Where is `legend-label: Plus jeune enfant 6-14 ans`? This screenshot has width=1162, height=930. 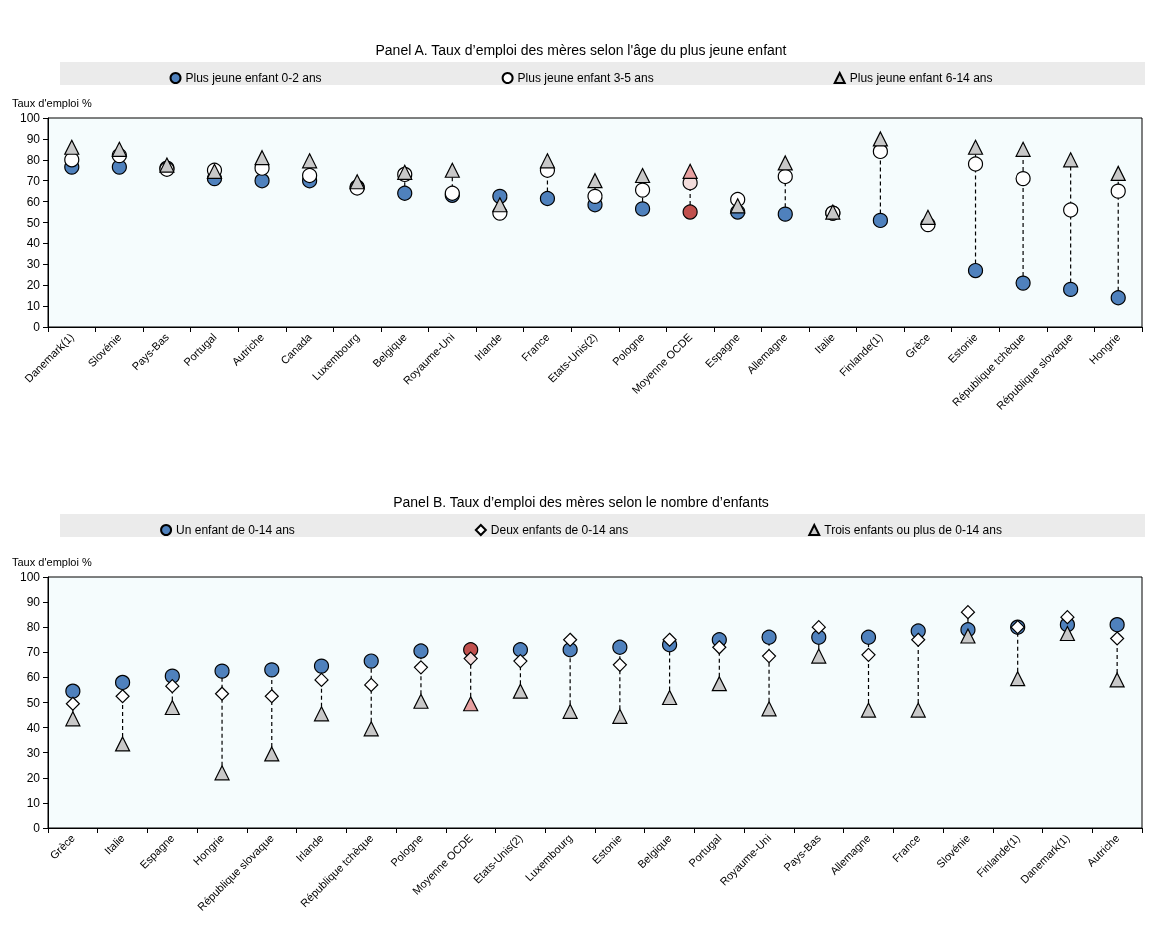
legend-label: Plus jeune enfant 6-14 ans is located at coordinates (921, 78).